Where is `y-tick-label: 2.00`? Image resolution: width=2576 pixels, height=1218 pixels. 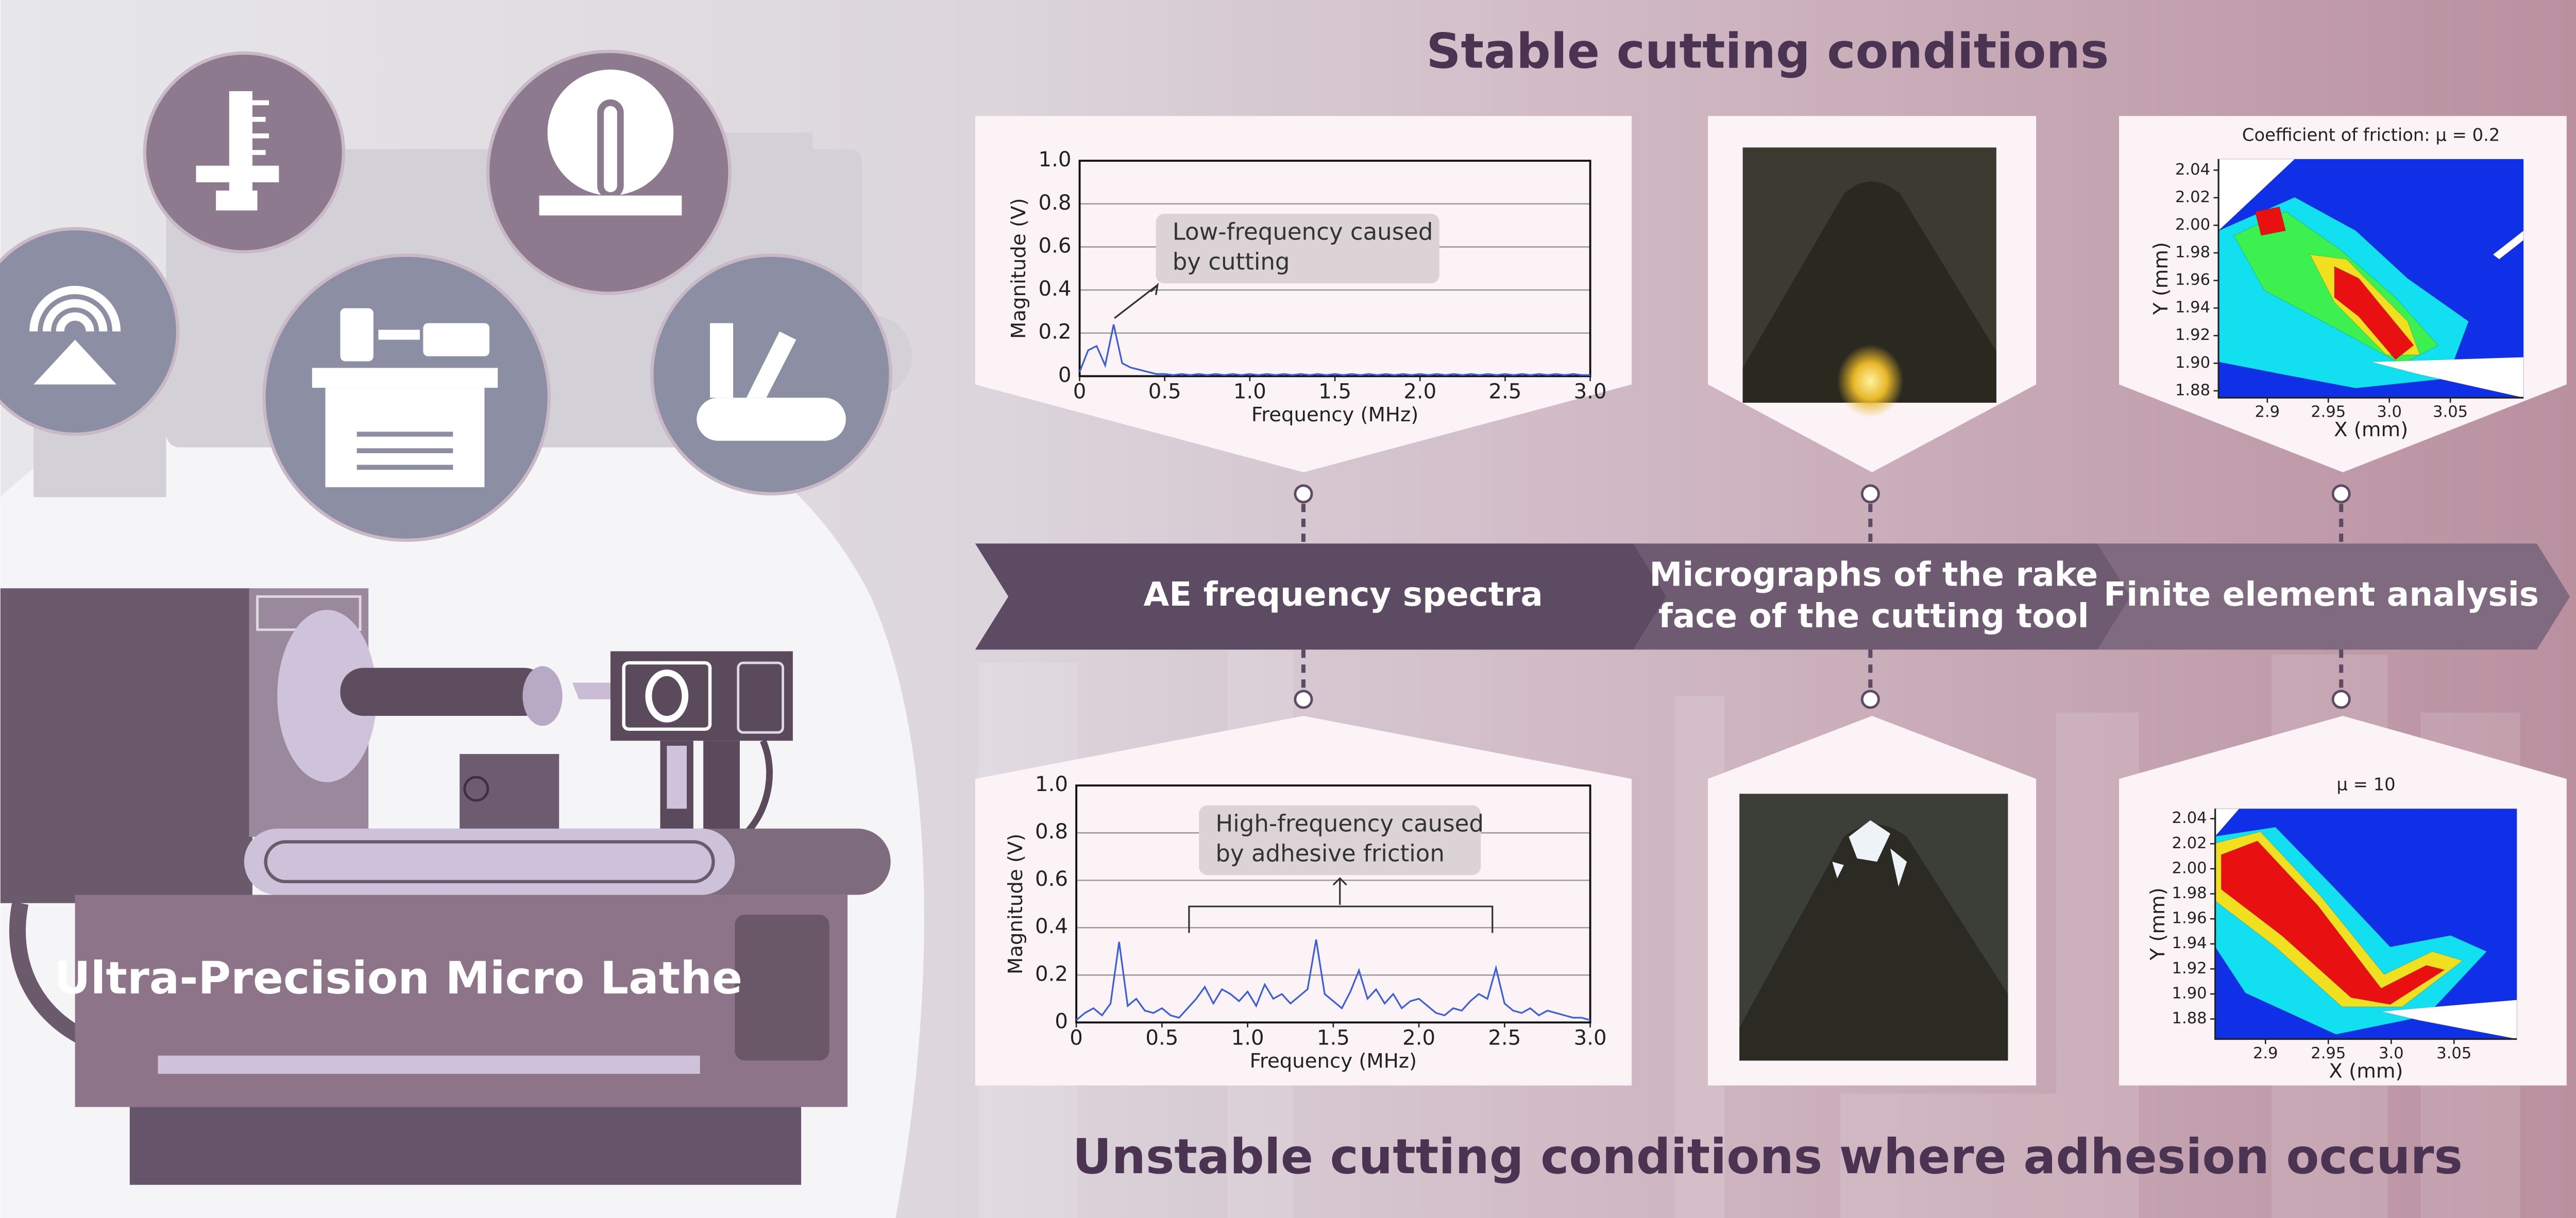
y-tick-label: 2.00 is located at coordinates (2192, 225).